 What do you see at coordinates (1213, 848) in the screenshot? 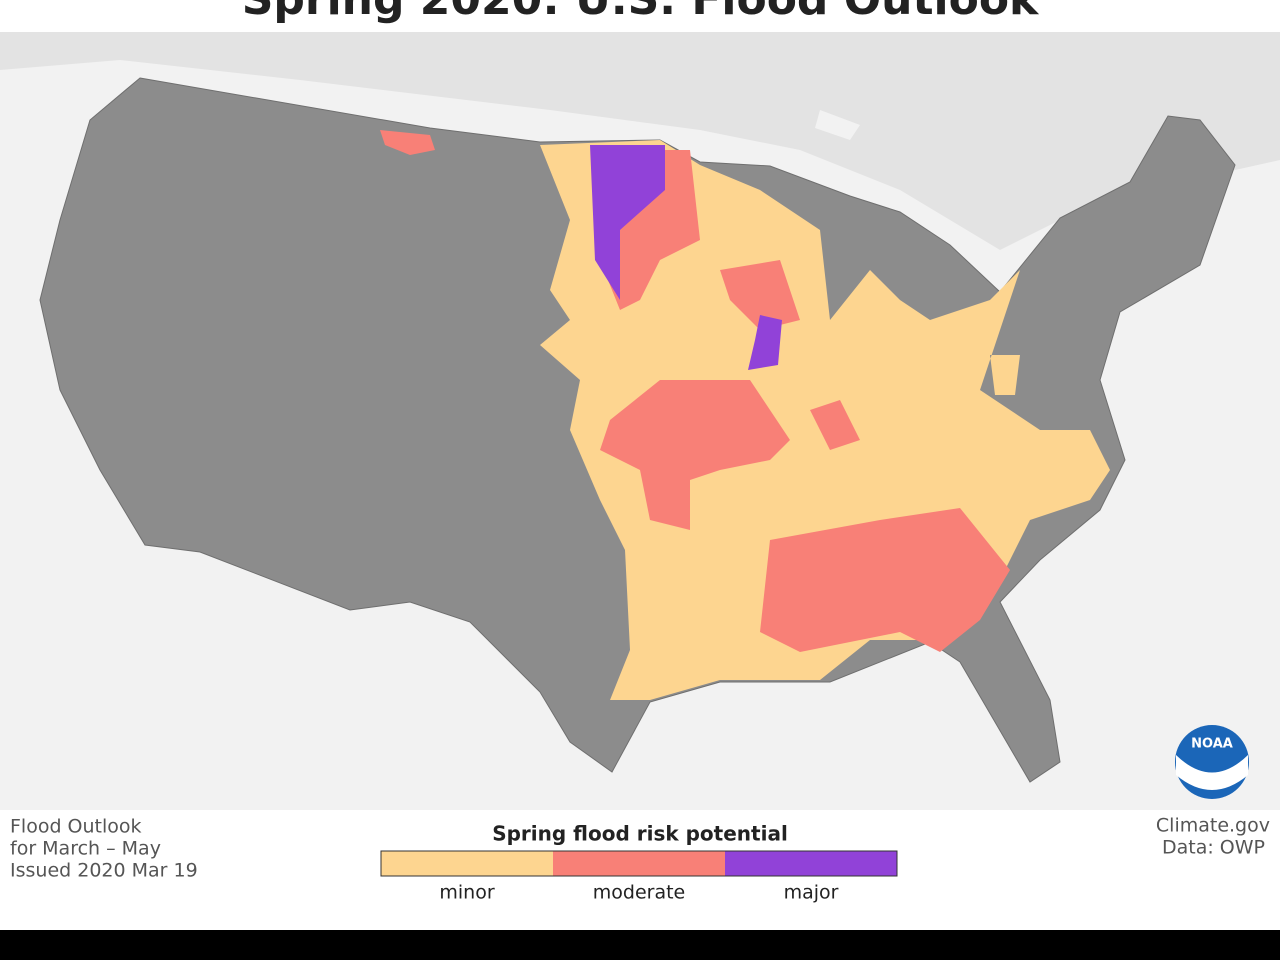
I see `credit-line: Data: OWP` at bounding box center [1213, 848].